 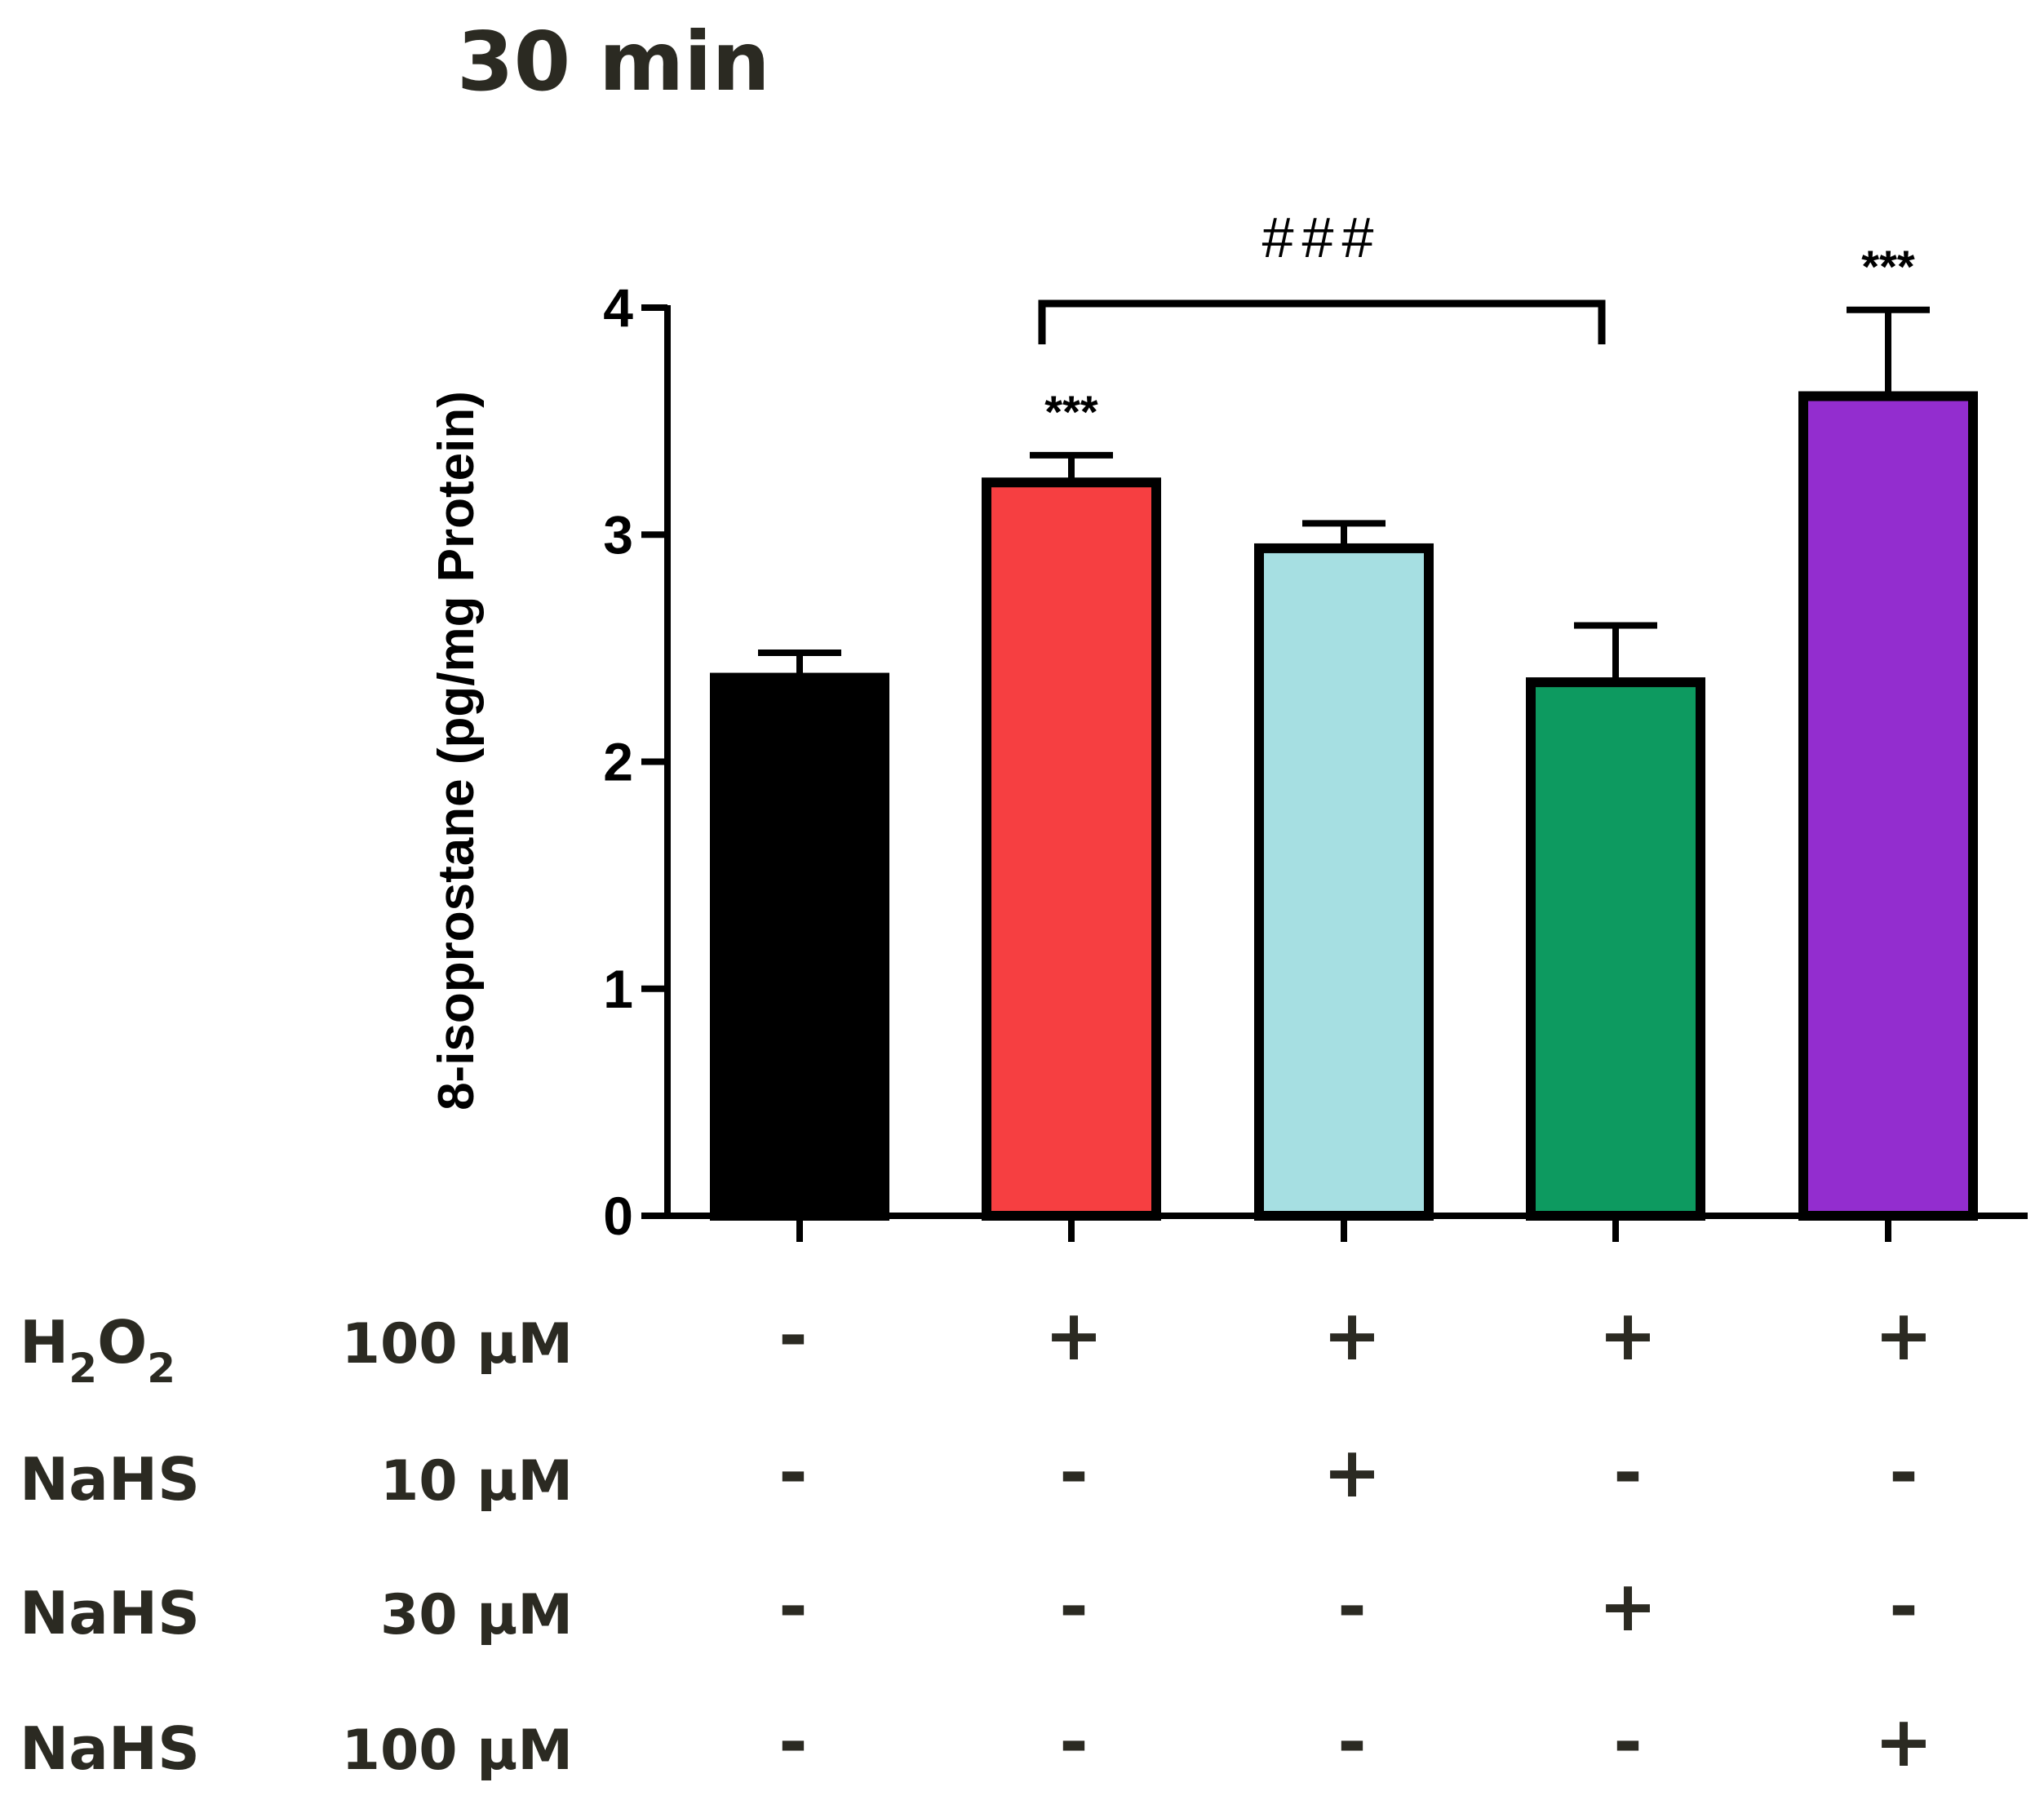 I want to click on y-tick-label: 4, so click(x=618, y=307).